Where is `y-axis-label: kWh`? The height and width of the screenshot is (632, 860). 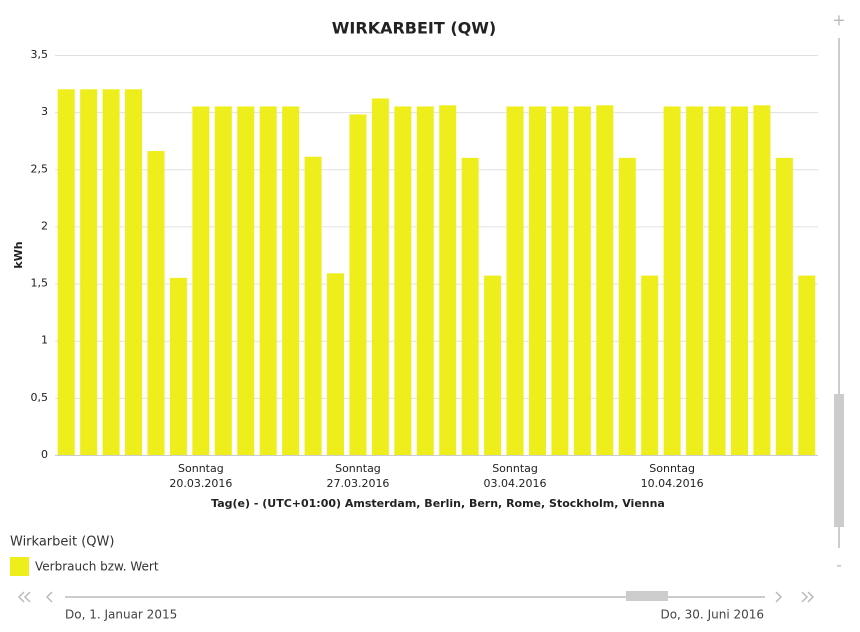
y-axis-label: kWh is located at coordinates (18, 254).